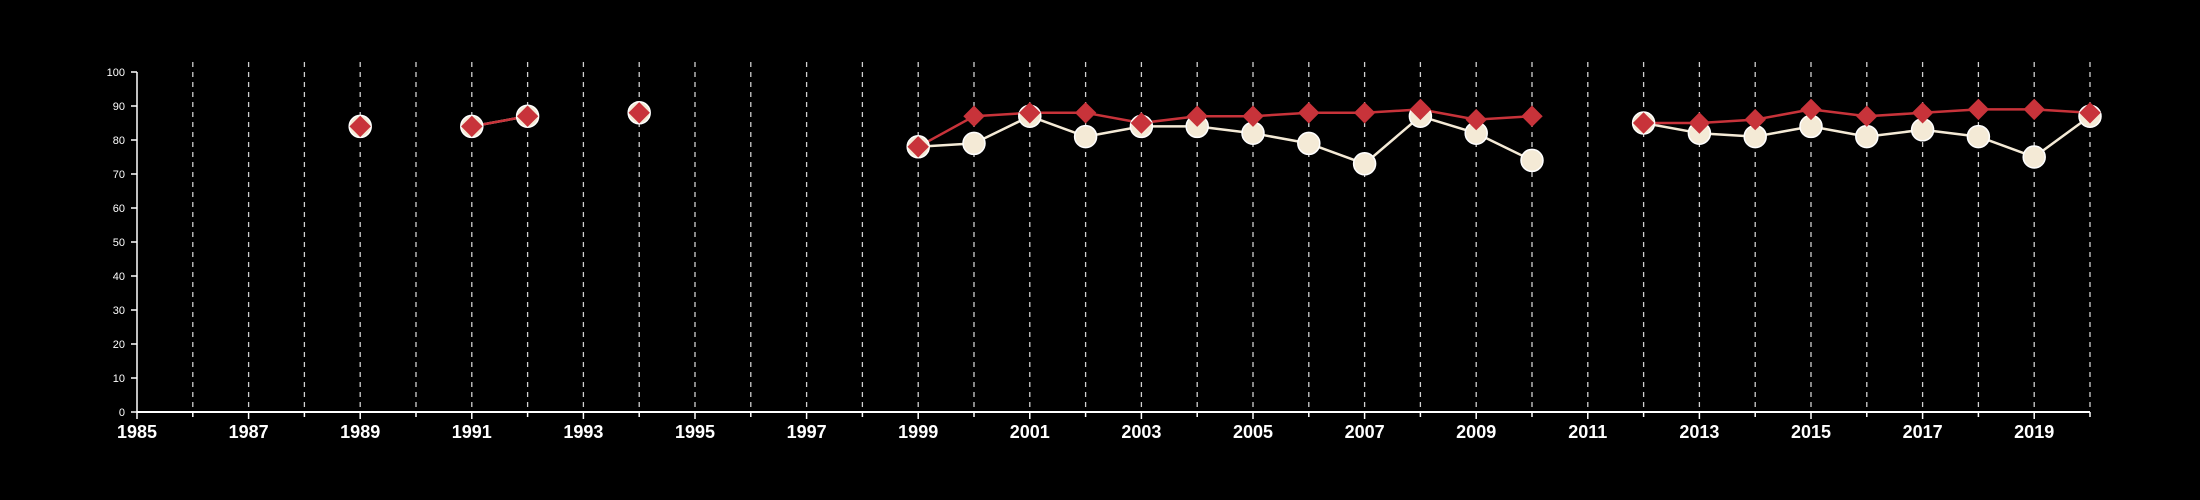 Image resolution: width=2200 pixels, height=500 pixels. Describe the element at coordinates (583, 432) in the screenshot. I see `x-tick-label: 1993` at that location.